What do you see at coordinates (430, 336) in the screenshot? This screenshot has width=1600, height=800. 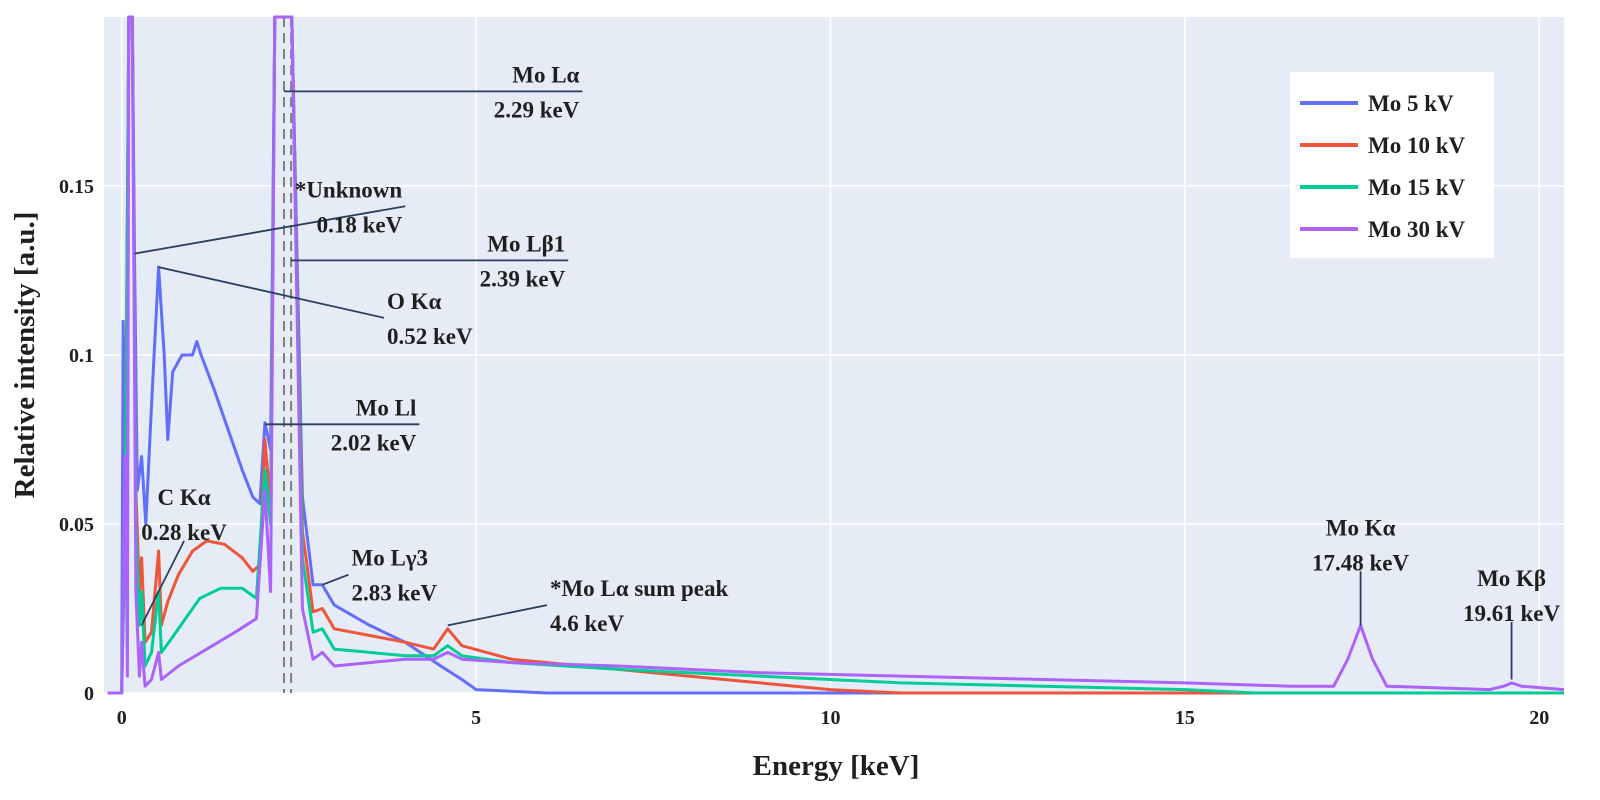 I see `annotation-label-o-ka-energy: 0.52 keV` at bounding box center [430, 336].